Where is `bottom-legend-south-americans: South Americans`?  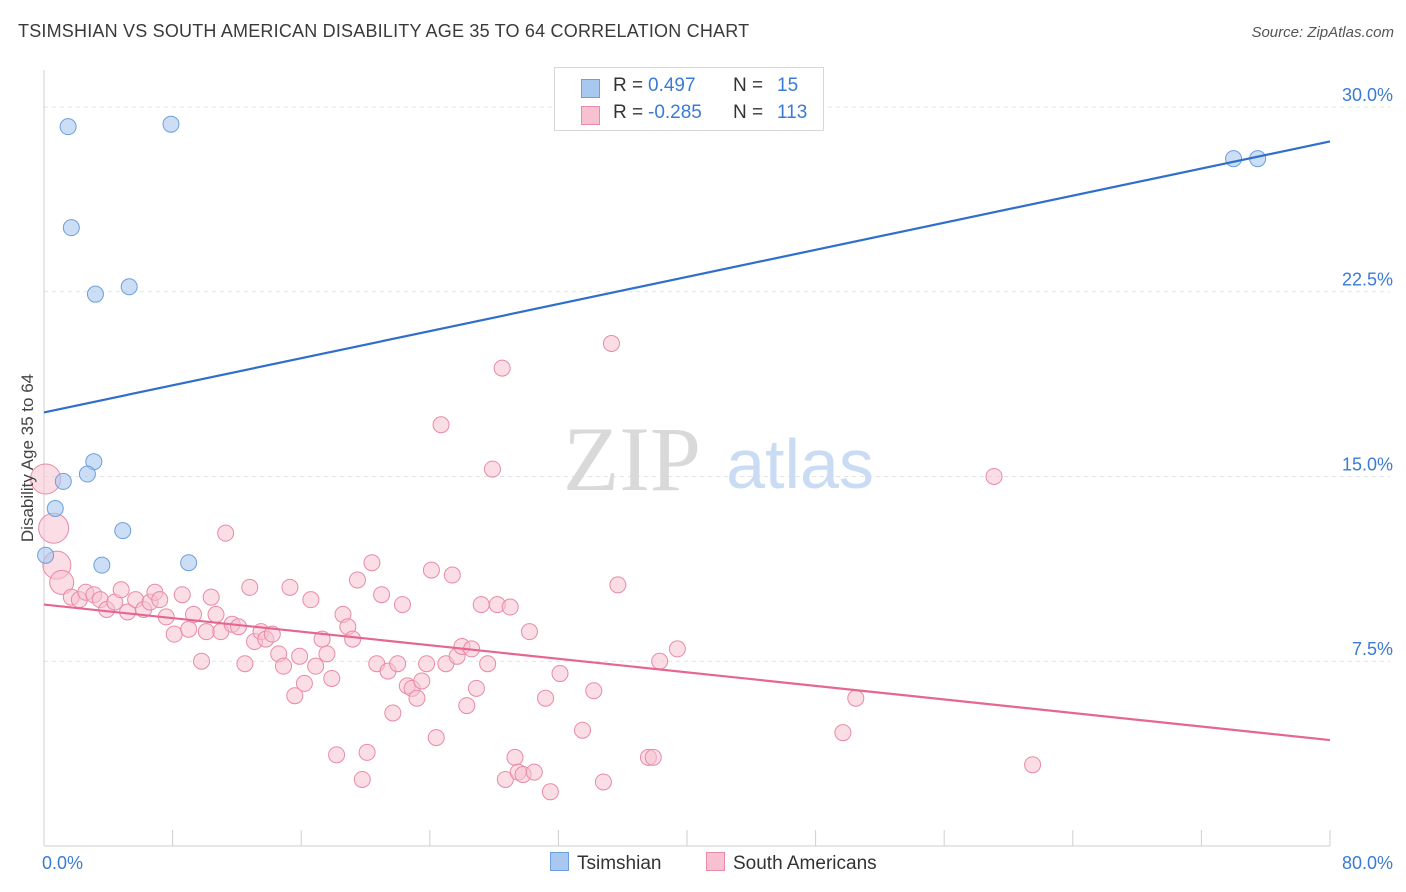 bottom-legend-south-americans: South Americans is located at coordinates (791, 863).